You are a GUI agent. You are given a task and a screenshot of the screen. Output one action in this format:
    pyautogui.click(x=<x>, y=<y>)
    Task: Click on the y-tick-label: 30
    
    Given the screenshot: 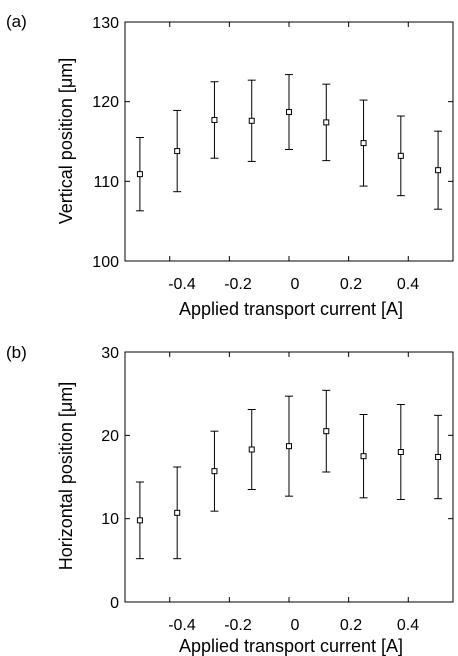 What is the action you would take?
    pyautogui.click(x=110, y=353)
    